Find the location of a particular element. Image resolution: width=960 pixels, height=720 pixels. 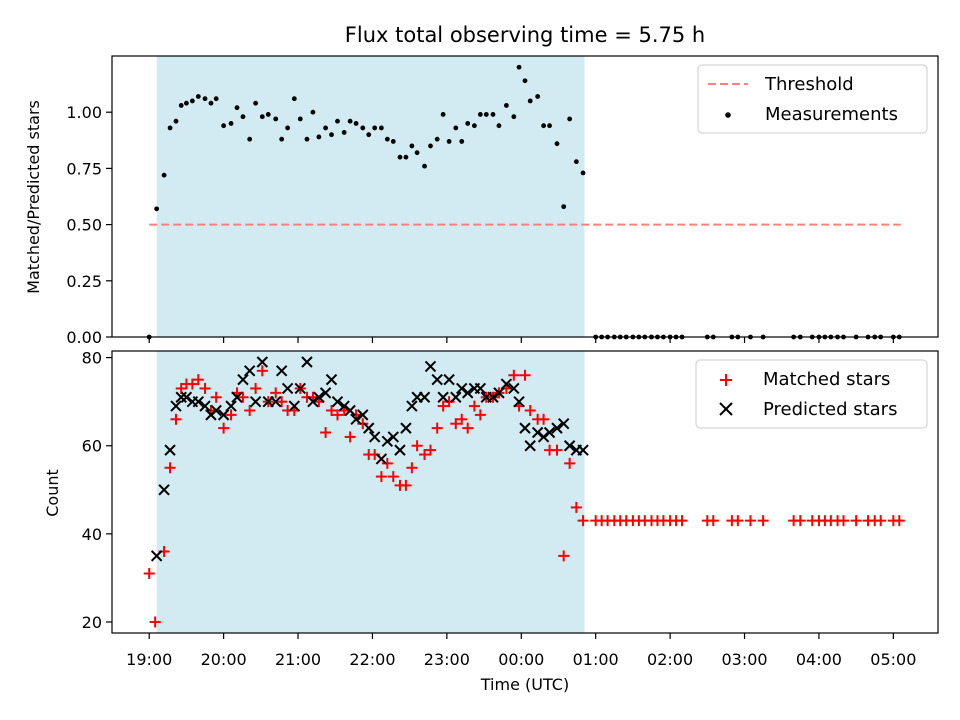

y-tick-label: 20 is located at coordinates (92, 622).